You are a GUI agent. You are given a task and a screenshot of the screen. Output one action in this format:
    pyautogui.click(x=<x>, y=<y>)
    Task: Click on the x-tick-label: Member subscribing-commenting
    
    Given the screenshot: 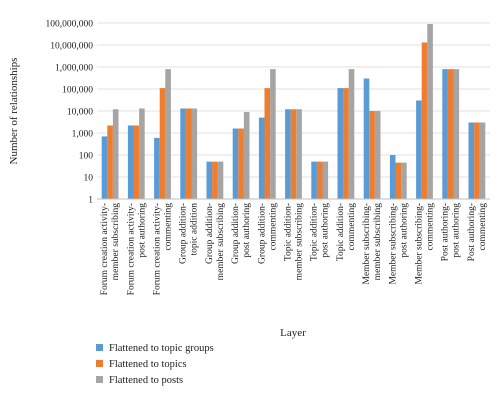 What is the action you would take?
    pyautogui.click(x=425, y=244)
    